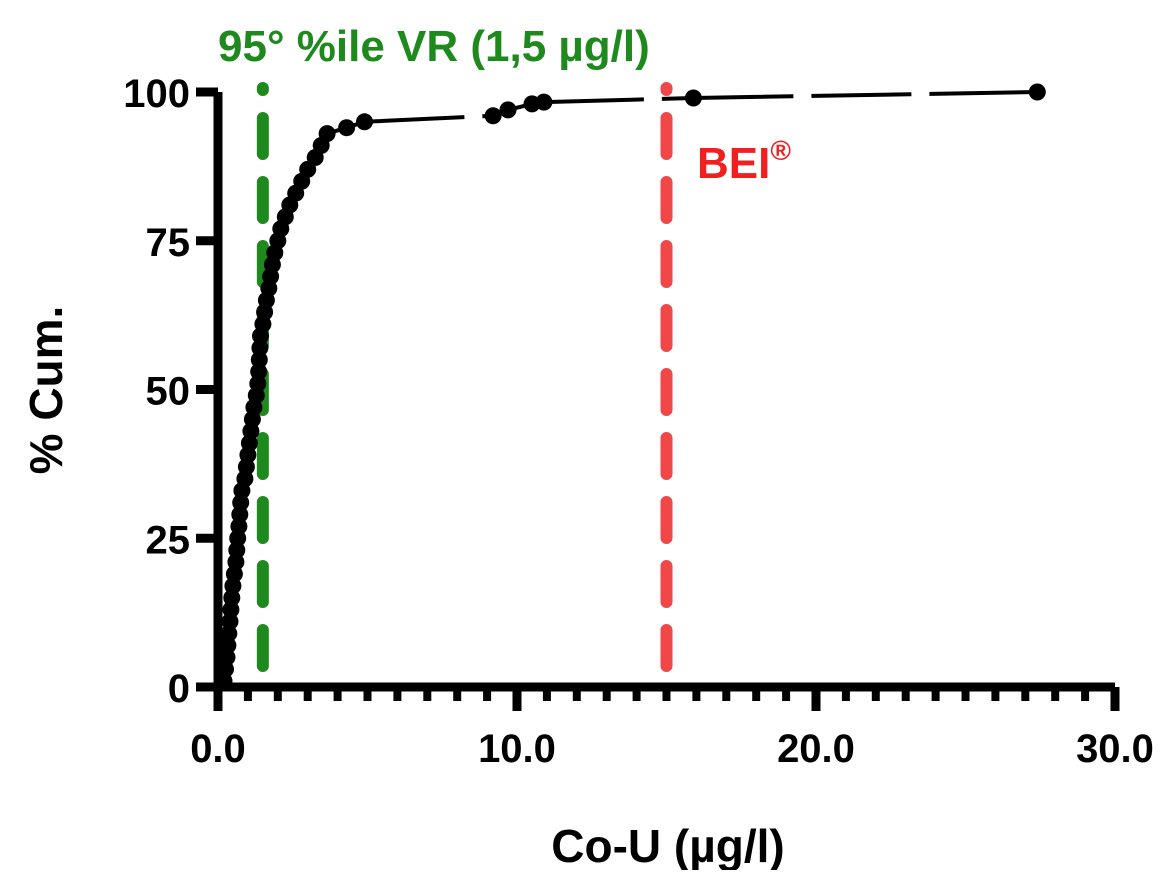 The height and width of the screenshot is (875, 1171). I want to click on y-axis-title: % Cum., so click(46, 390).